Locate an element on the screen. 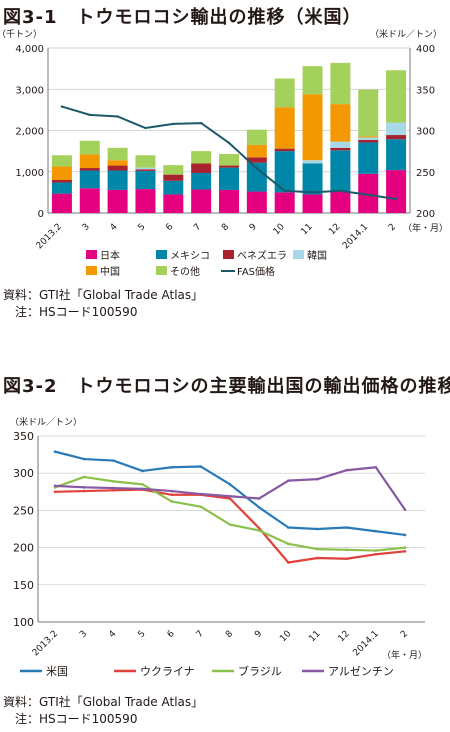  legend-label: FAS価格 is located at coordinates (256, 271).